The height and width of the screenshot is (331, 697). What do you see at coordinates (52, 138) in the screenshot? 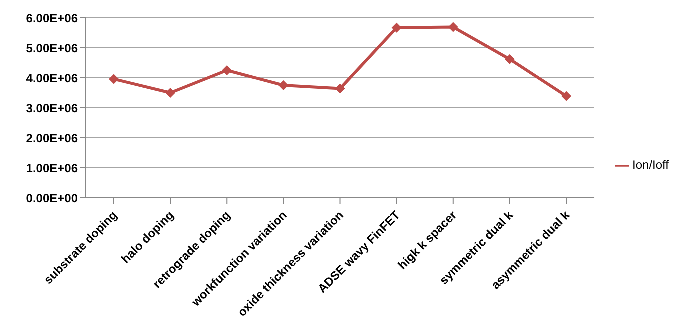
I see `y-tick-label: 2.00E+06` at bounding box center [52, 138].